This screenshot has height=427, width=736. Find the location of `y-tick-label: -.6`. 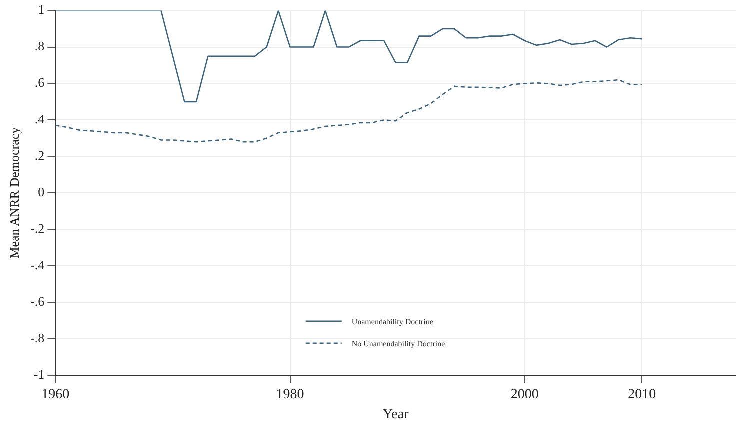

y-tick-label: -.6 is located at coordinates (38, 301).